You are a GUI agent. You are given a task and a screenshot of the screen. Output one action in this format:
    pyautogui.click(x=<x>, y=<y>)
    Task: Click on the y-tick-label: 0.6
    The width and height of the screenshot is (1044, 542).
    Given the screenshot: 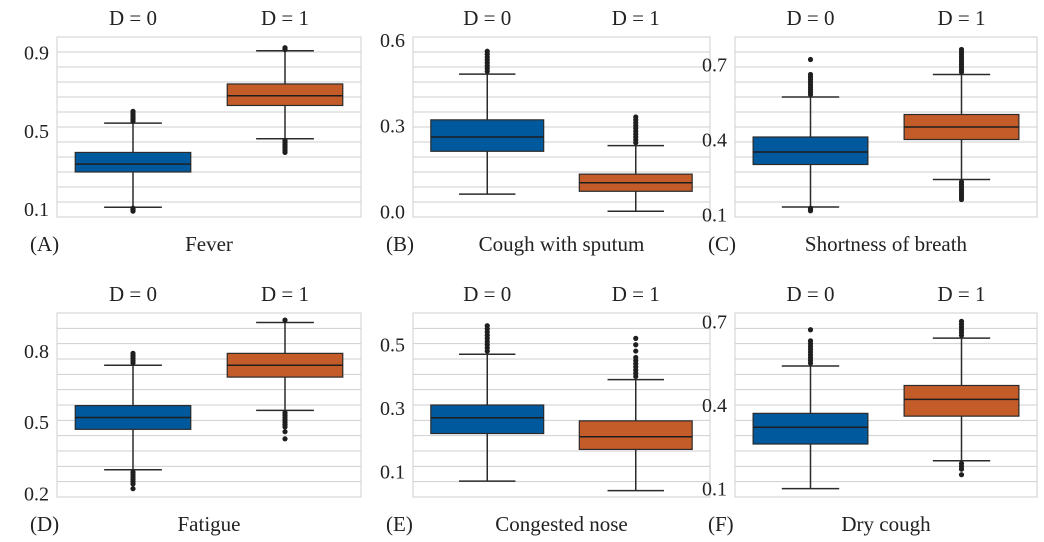 What is the action you would take?
    pyautogui.click(x=392, y=41)
    